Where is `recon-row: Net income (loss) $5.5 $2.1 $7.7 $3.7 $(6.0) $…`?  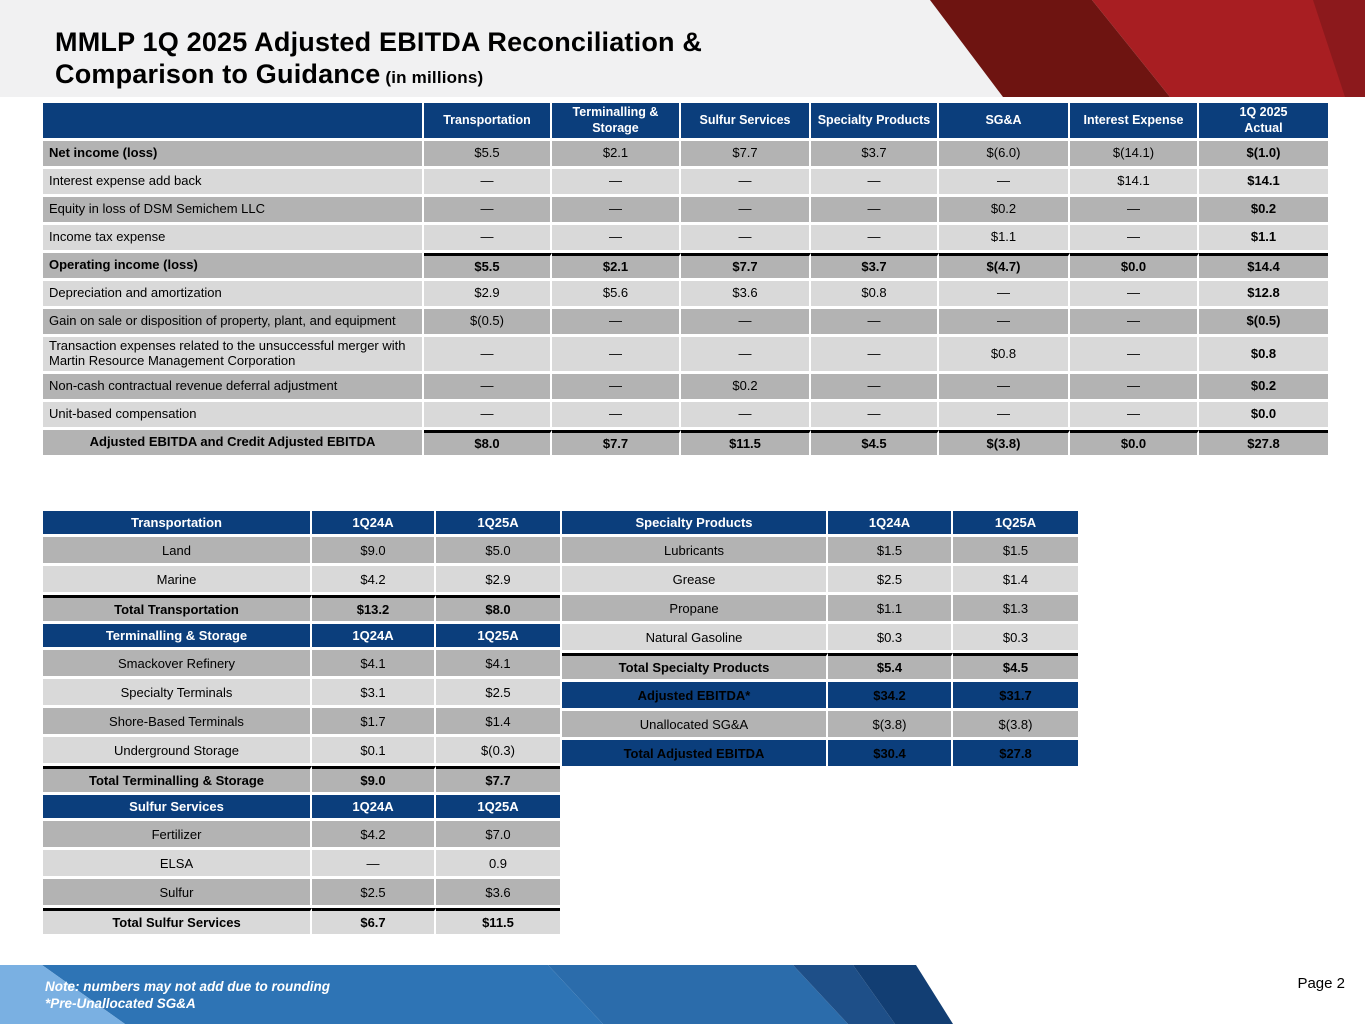 recon-row: Net income (loss) $5.5 $2.1 $7.7 $3.7 $(6.0) $… is located at coordinates (685, 154).